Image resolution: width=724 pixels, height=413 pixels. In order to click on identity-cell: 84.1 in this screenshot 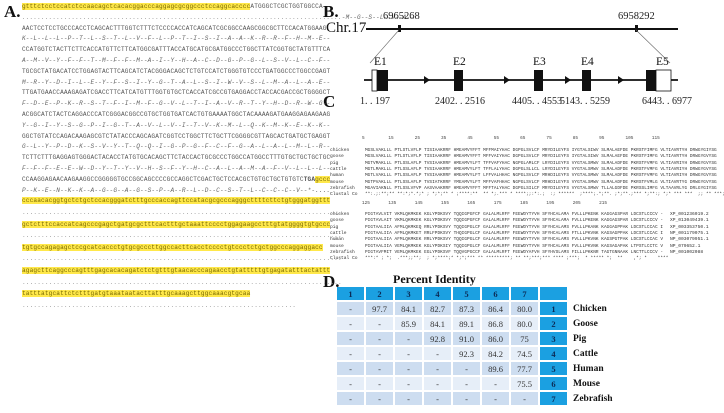, I will do `click(408, 308)`.